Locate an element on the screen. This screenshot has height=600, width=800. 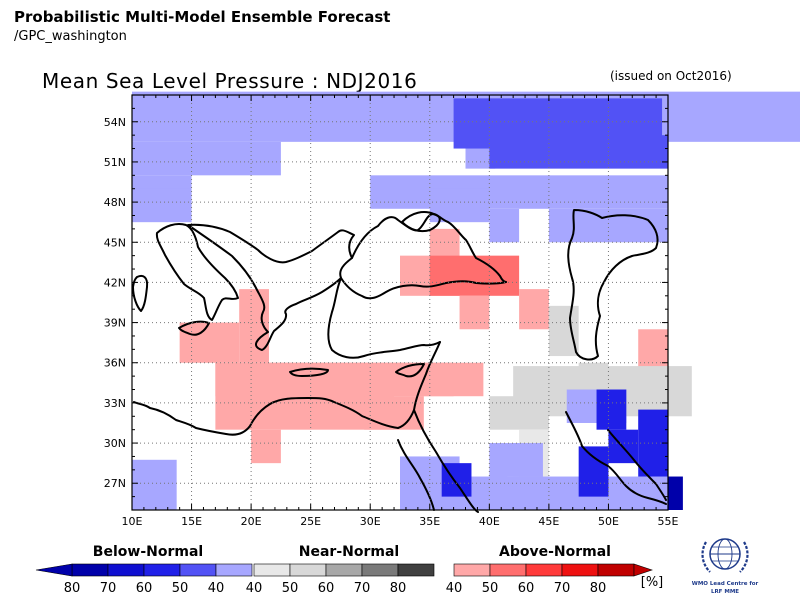
latitude-labels: 54N 51N 48N 45N 42N 39N 36N 33N 30N 27N is located at coordinates (115, 303).